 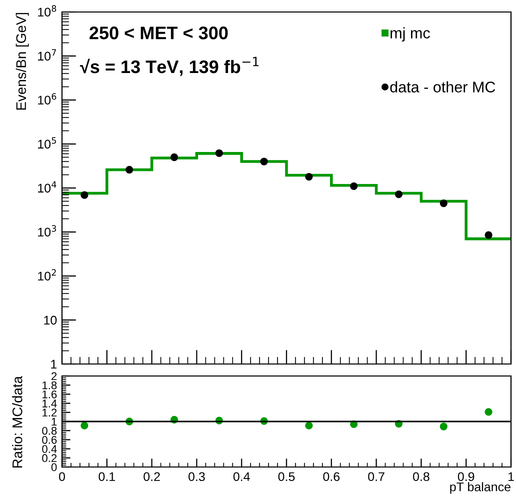 I want to click on y-tick-label: 10, so click(x=50, y=320).